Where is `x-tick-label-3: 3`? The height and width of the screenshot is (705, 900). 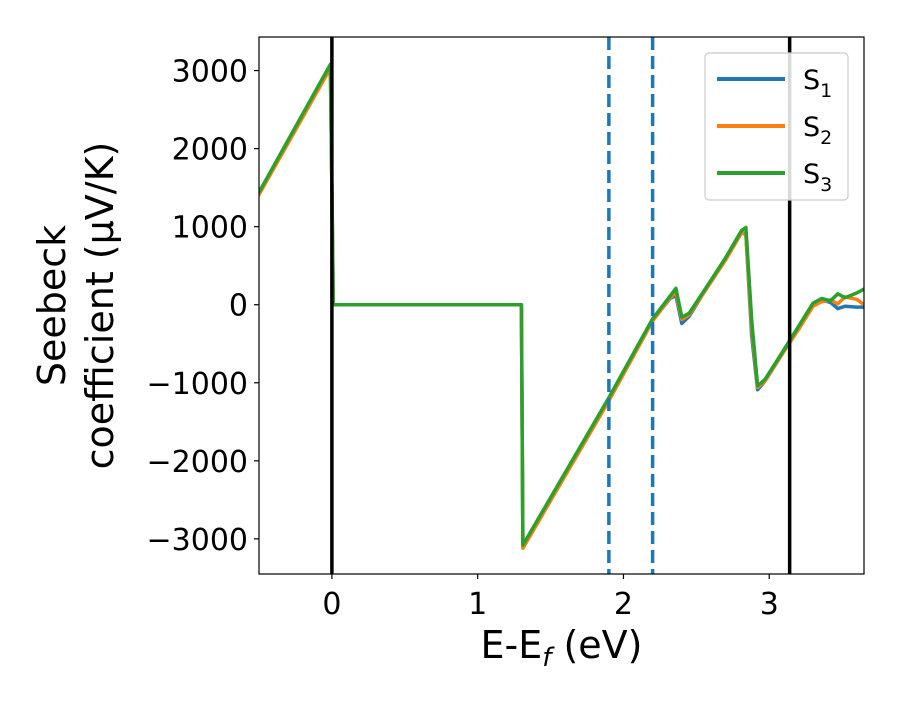 x-tick-label-3: 3 is located at coordinates (769, 604).